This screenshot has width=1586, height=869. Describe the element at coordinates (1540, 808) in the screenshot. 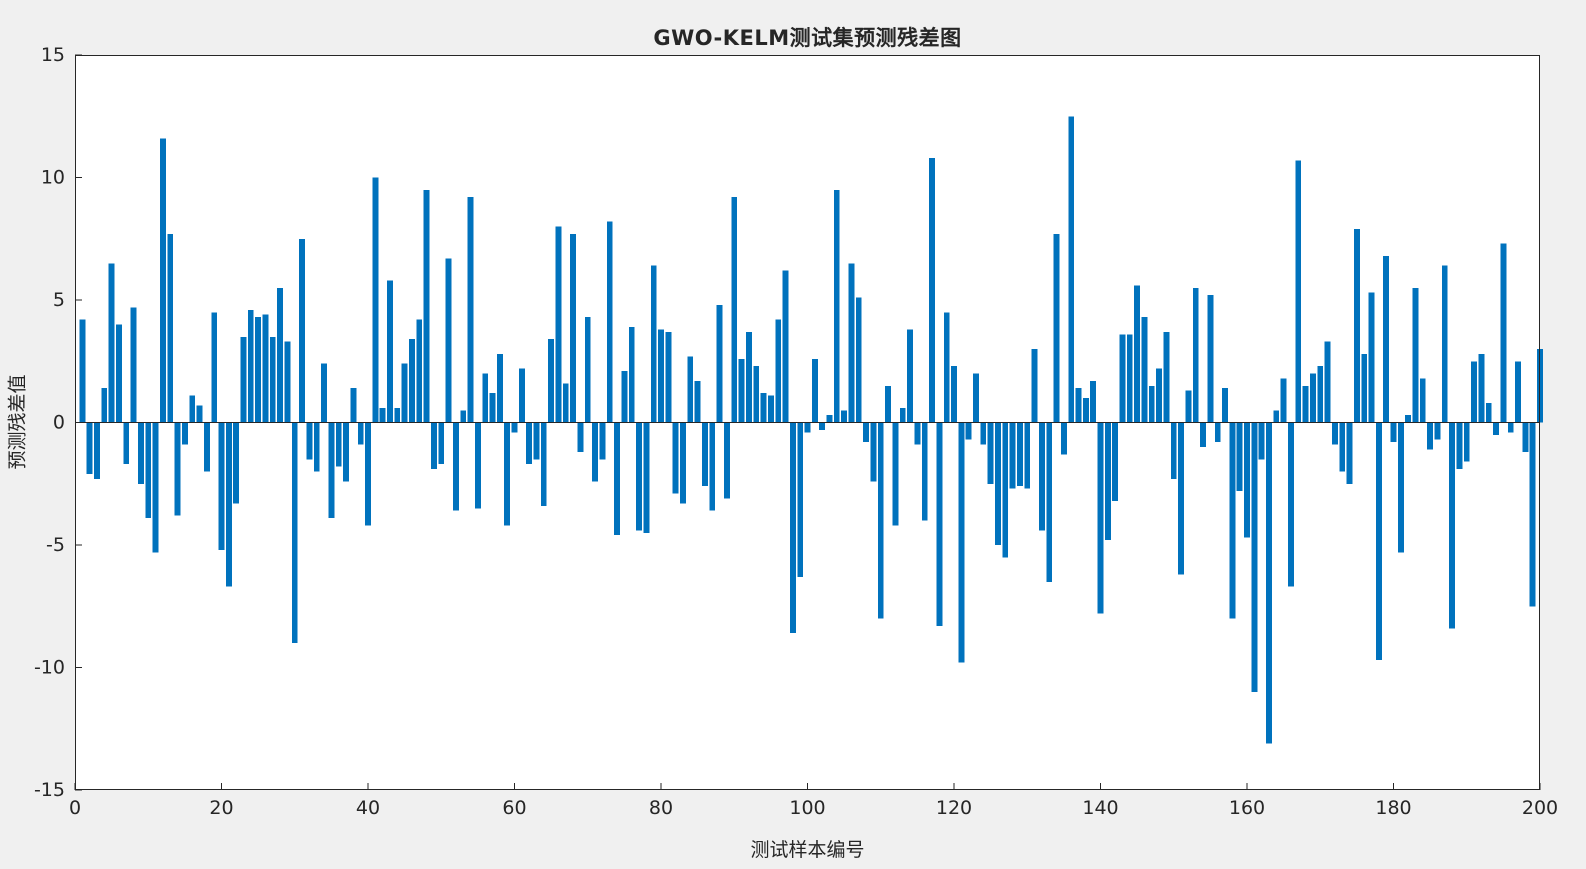

I see `x-tick-label: 200` at that location.